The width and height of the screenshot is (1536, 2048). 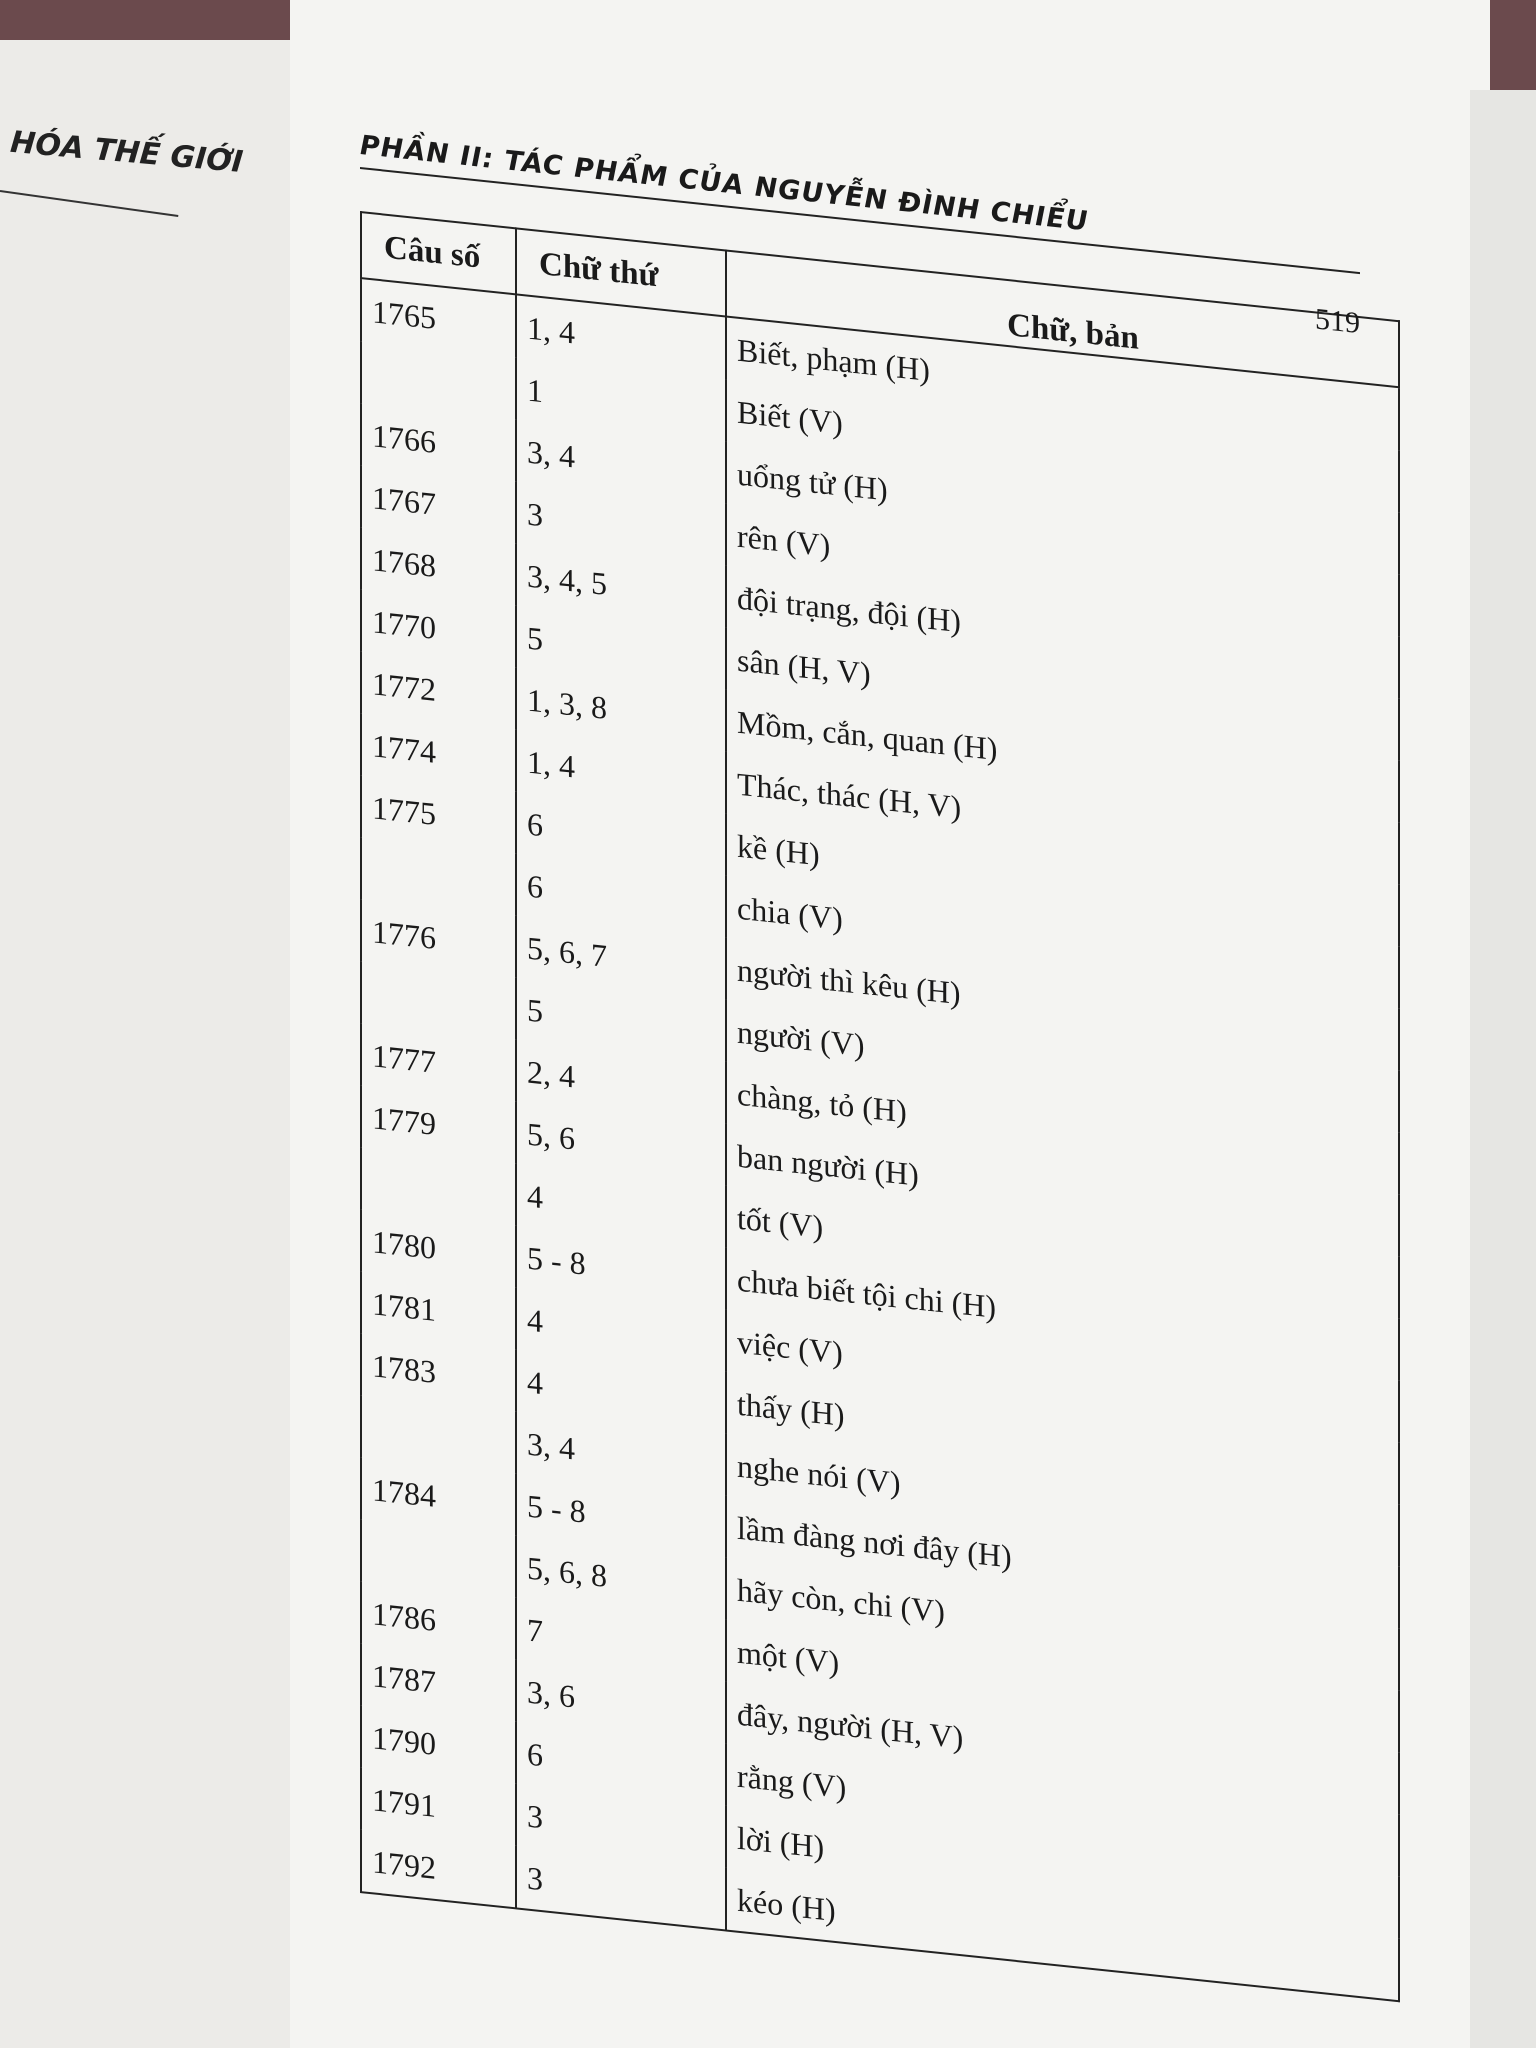 I want to click on page-edge, so click(x=1503, y=1069).